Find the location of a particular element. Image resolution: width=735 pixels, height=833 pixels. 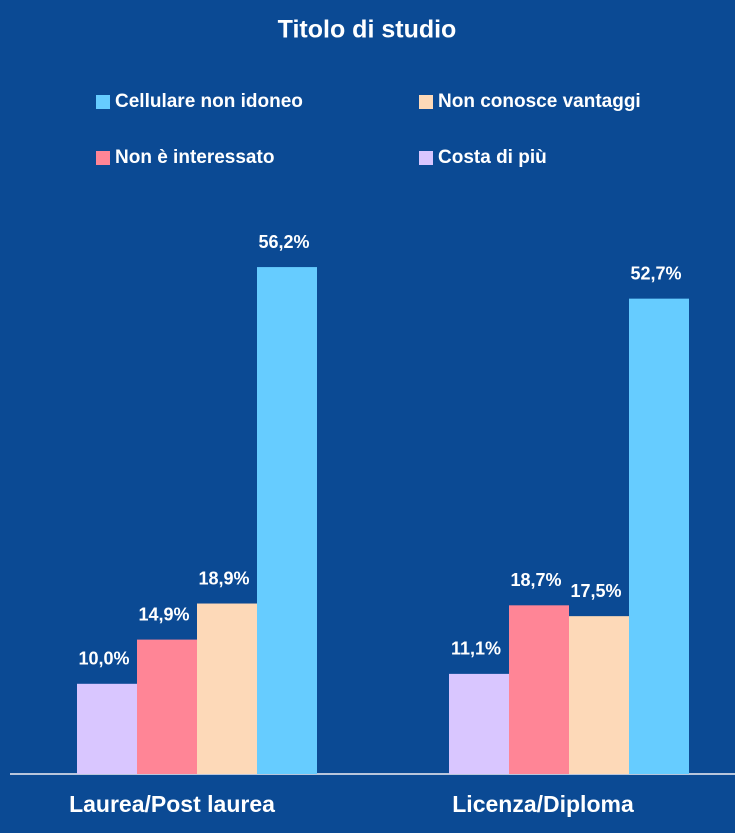

data-label: 17,5% is located at coordinates (595, 591).